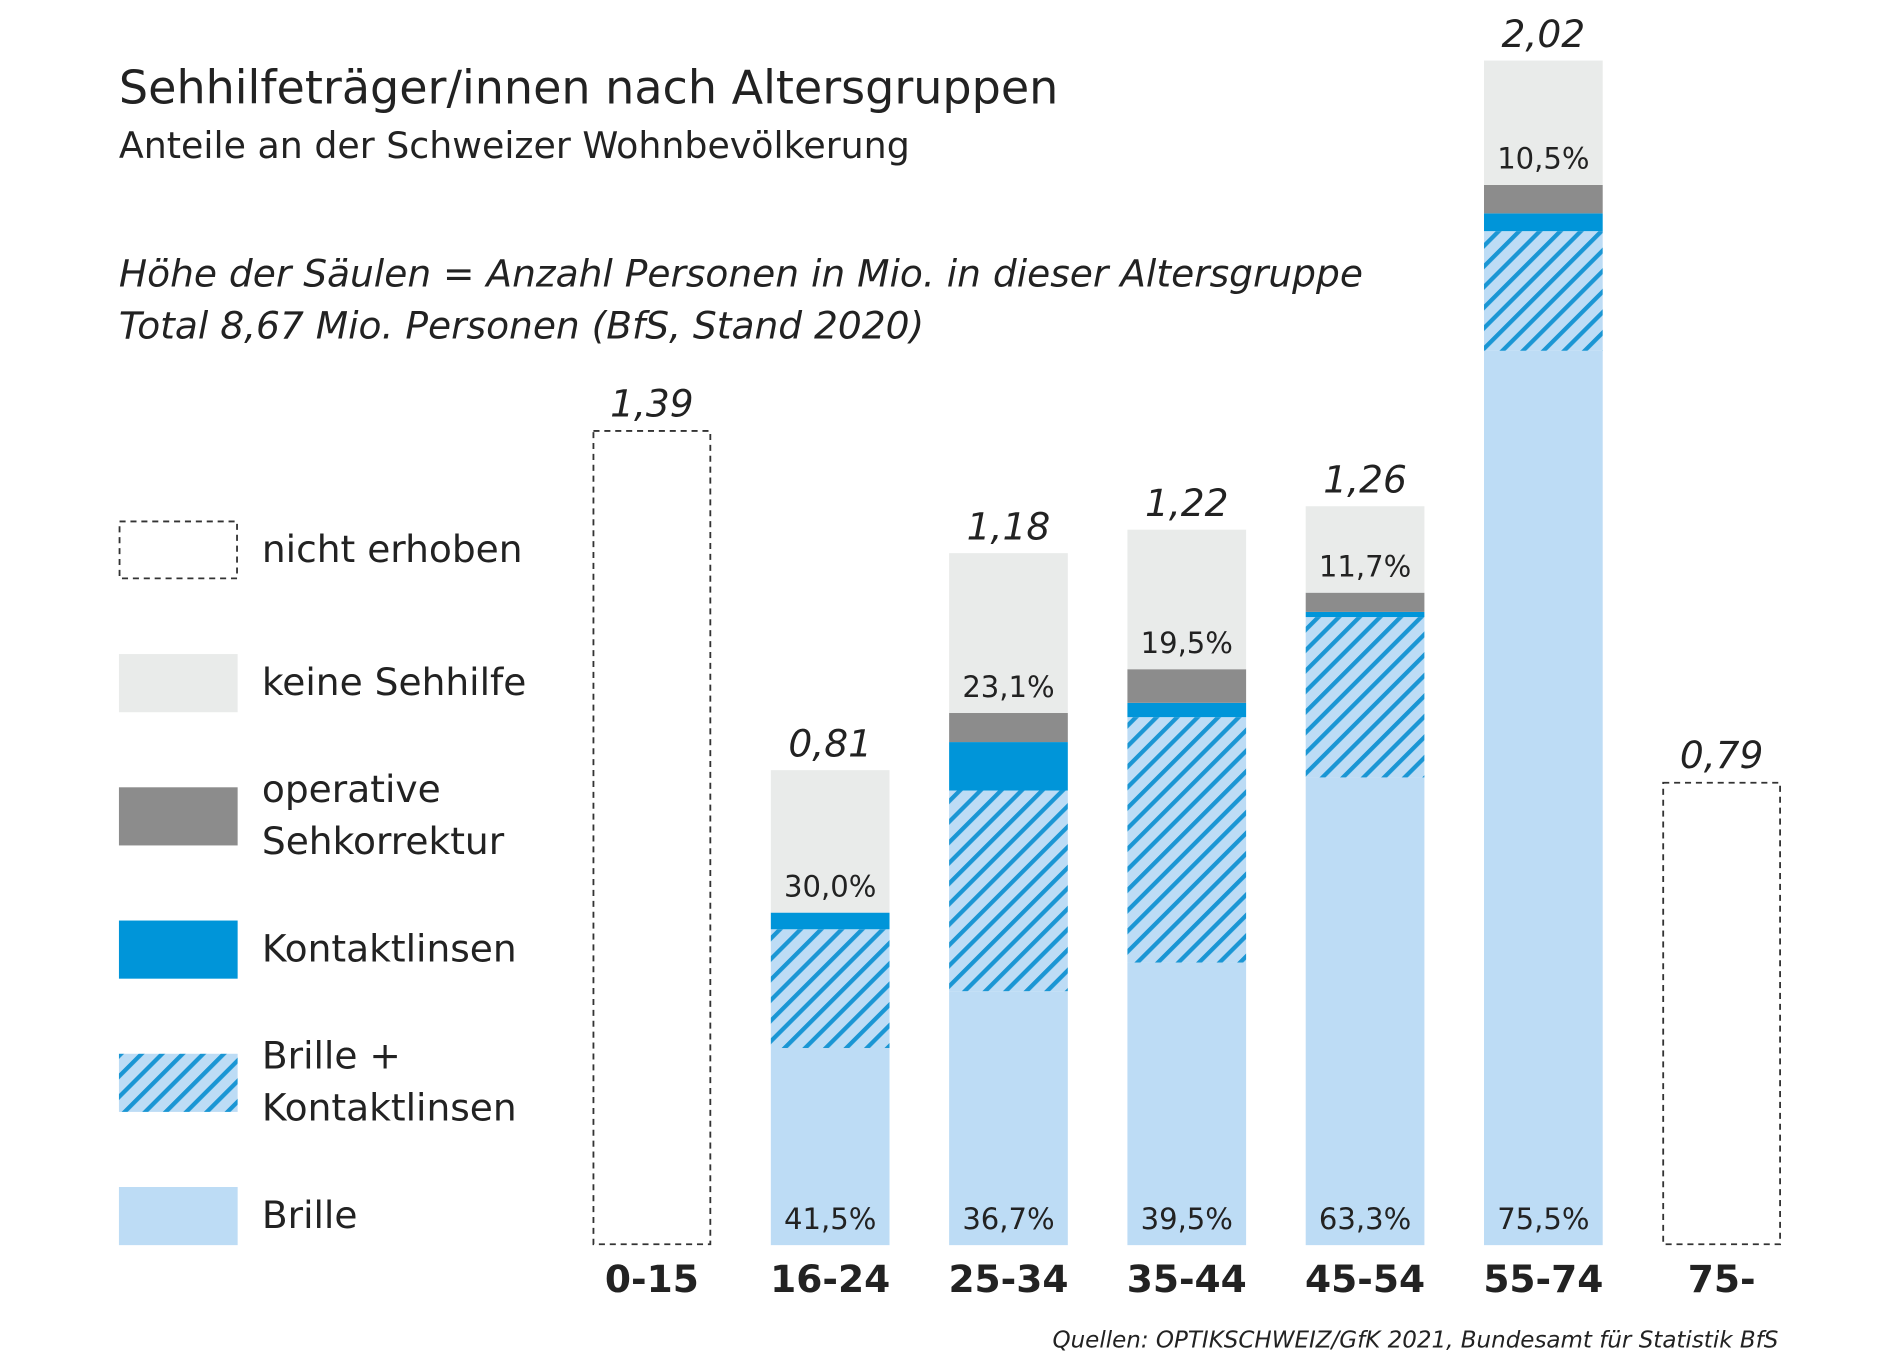 The width and height of the screenshot is (1890, 1359). I want to click on legend-entry: nicht erhoben, so click(392, 549).